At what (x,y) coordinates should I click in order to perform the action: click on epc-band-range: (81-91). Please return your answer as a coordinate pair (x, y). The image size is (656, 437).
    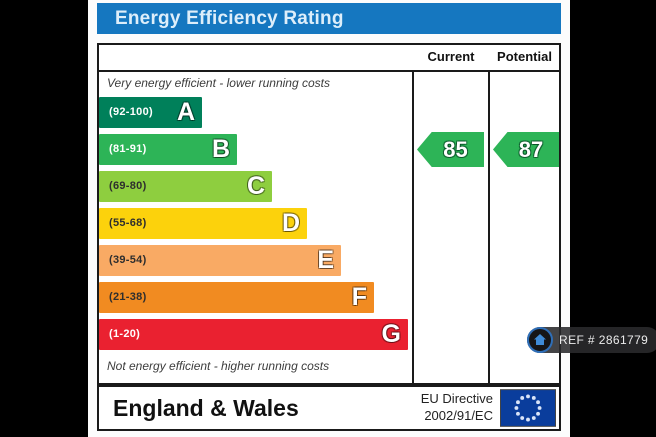
    Looking at the image, I should click on (128, 149).